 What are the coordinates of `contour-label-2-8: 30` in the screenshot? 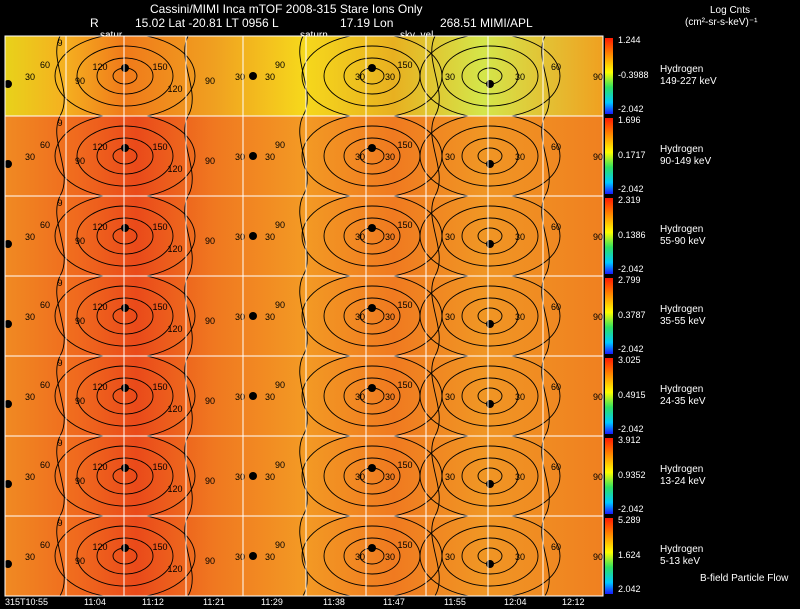 It's located at (240, 157).